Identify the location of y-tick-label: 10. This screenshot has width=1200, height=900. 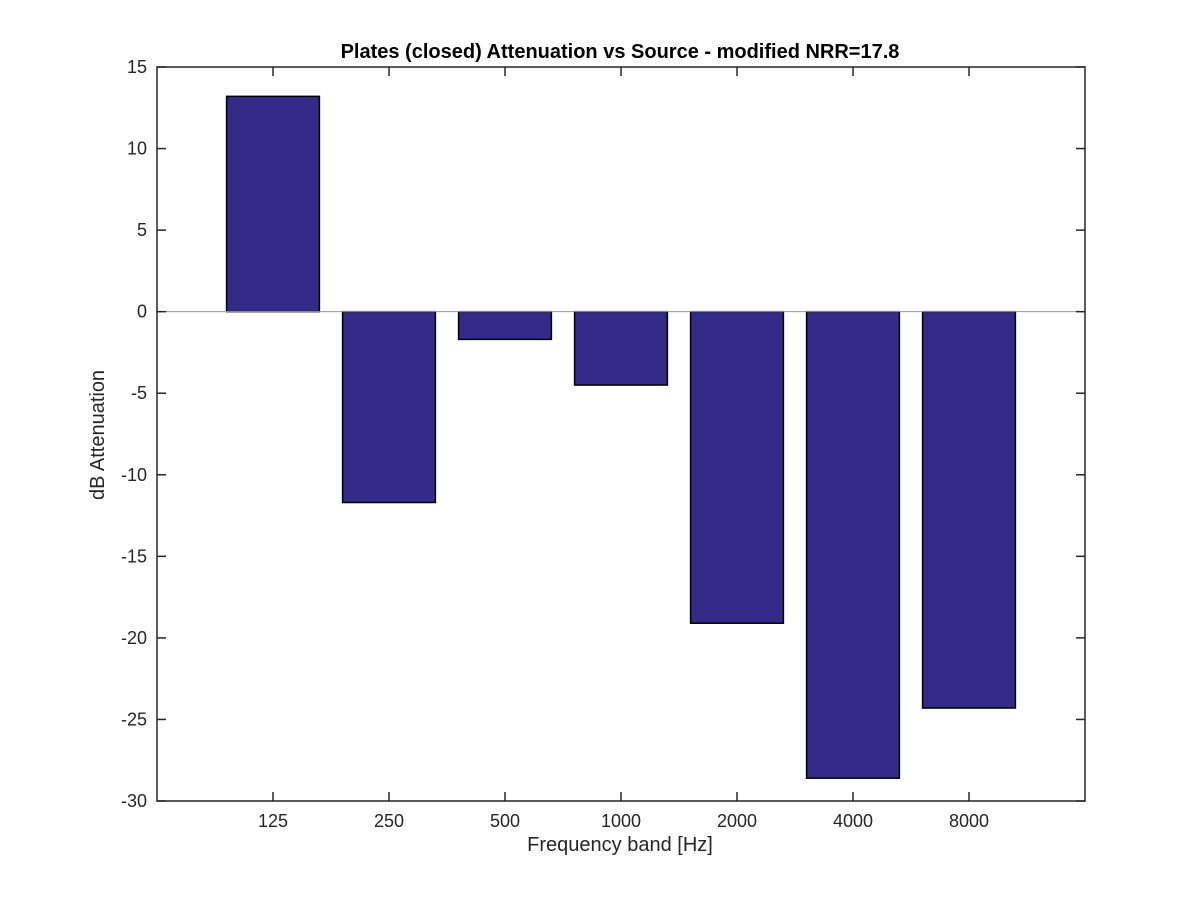
(137, 149).